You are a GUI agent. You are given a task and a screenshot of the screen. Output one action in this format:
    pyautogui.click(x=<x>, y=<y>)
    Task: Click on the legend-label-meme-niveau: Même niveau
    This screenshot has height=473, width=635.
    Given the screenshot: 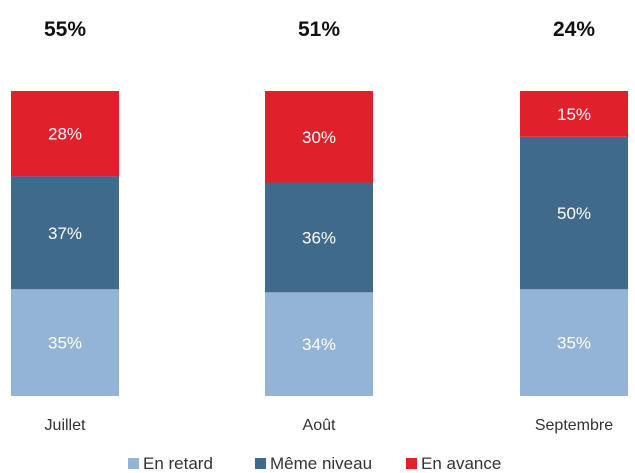 What is the action you would take?
    pyautogui.click(x=321, y=463)
    